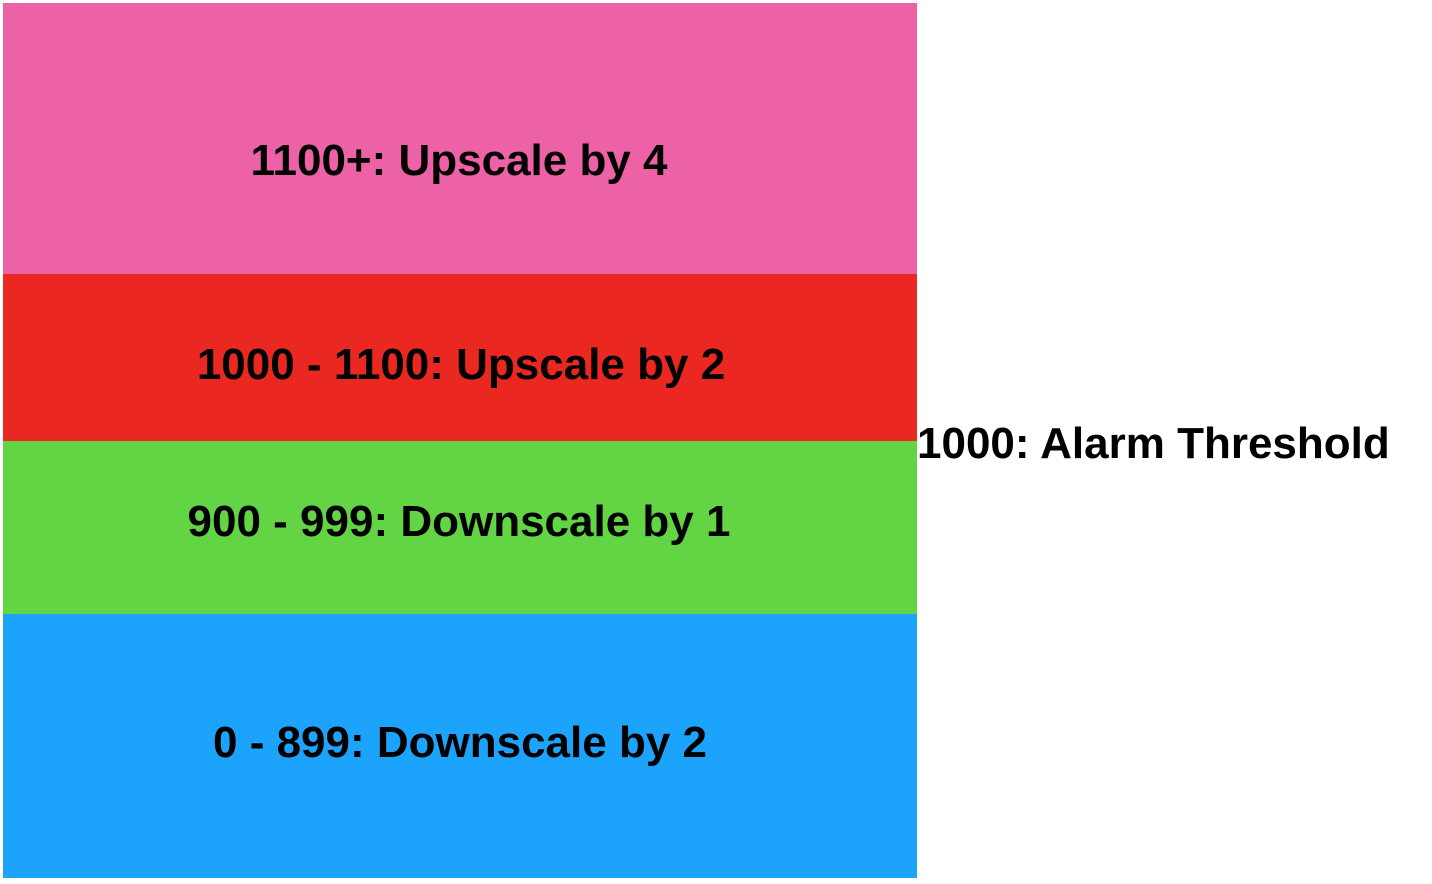 This screenshot has width=1432, height=884. I want to click on band-upscale-by-2: 1000 - 1100: Upscale by 2, so click(460, 357).